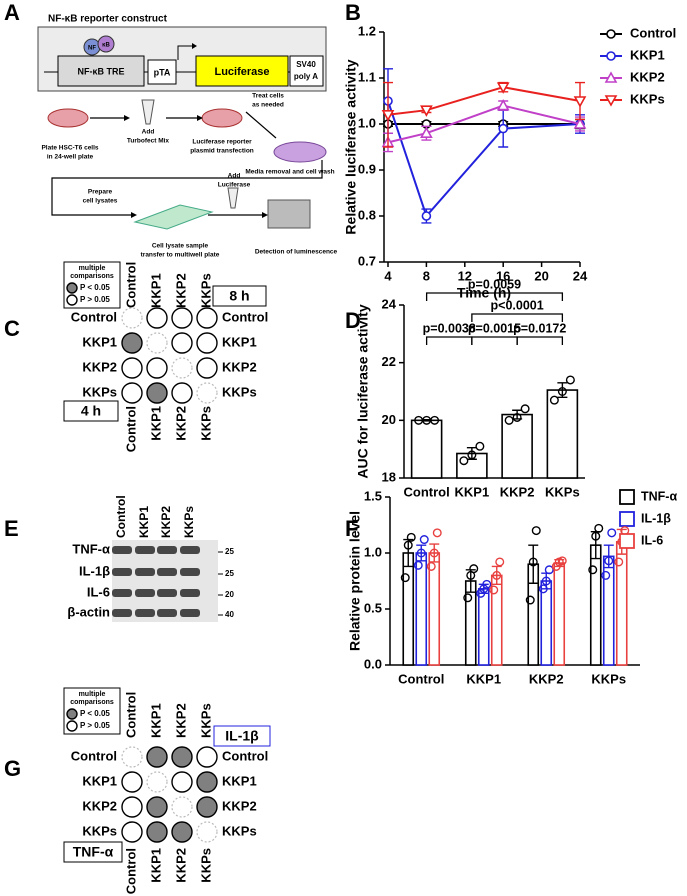  Describe the element at coordinates (367, 168) in the screenshot. I see `y-tick-label: 0.9` at that location.